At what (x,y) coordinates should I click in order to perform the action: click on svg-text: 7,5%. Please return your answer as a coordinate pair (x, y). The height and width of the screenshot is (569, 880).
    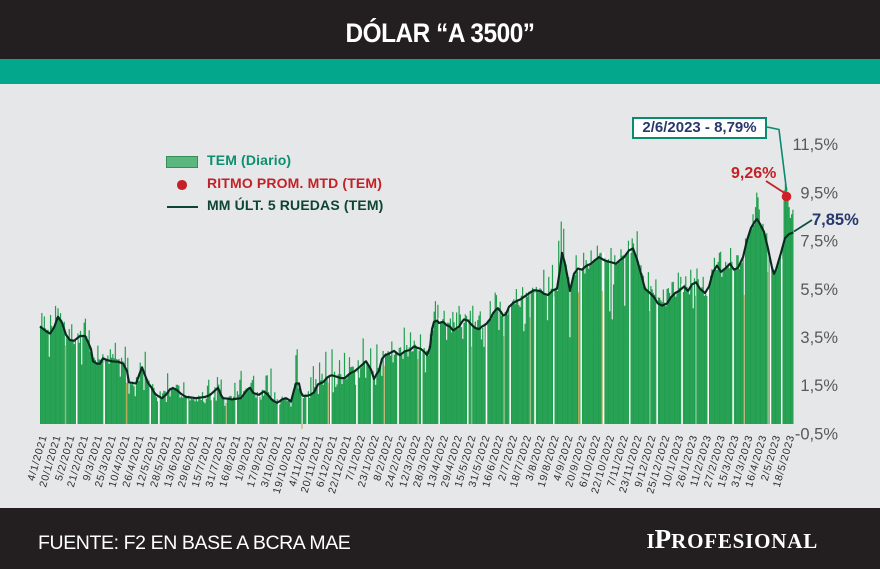
    Looking at the image, I should click on (819, 242).